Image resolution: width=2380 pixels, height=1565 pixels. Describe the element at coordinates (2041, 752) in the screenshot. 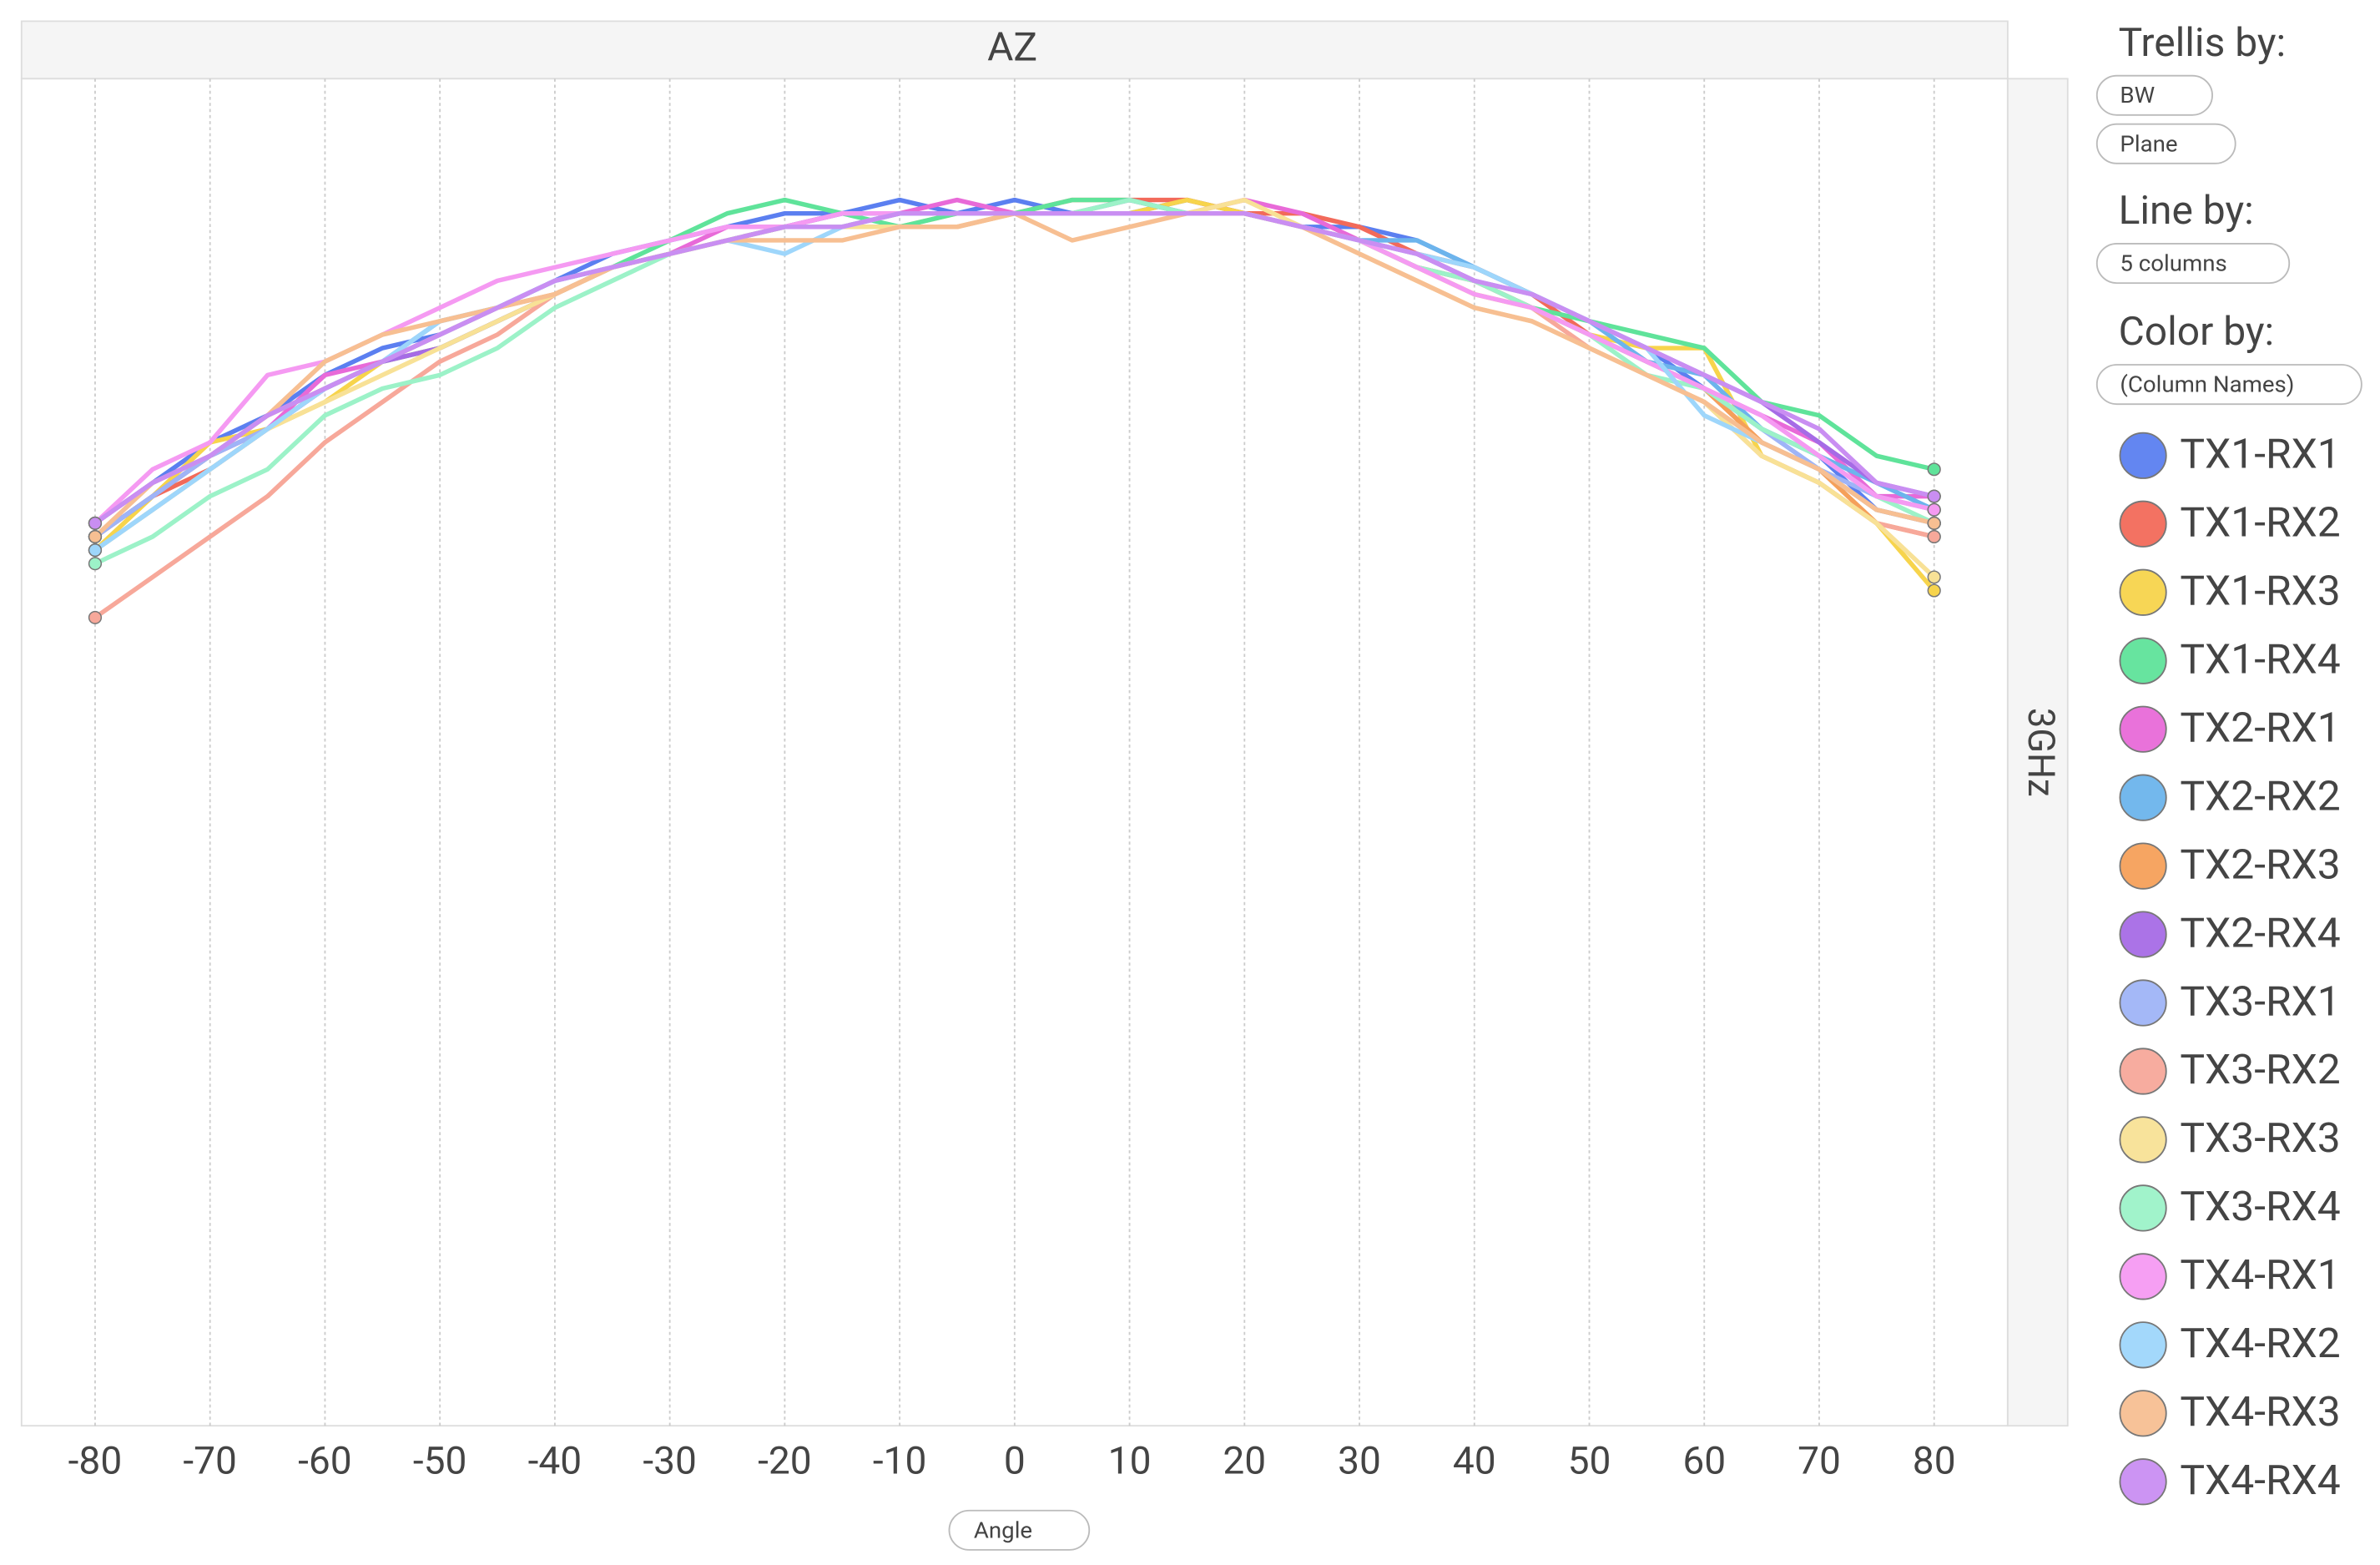

I see `row-label: 3GHz` at that location.